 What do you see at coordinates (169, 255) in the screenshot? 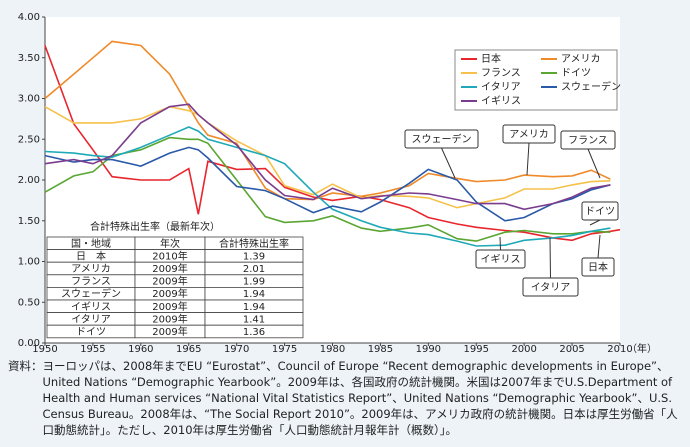
I see `table-value: 2010年` at bounding box center [169, 255].